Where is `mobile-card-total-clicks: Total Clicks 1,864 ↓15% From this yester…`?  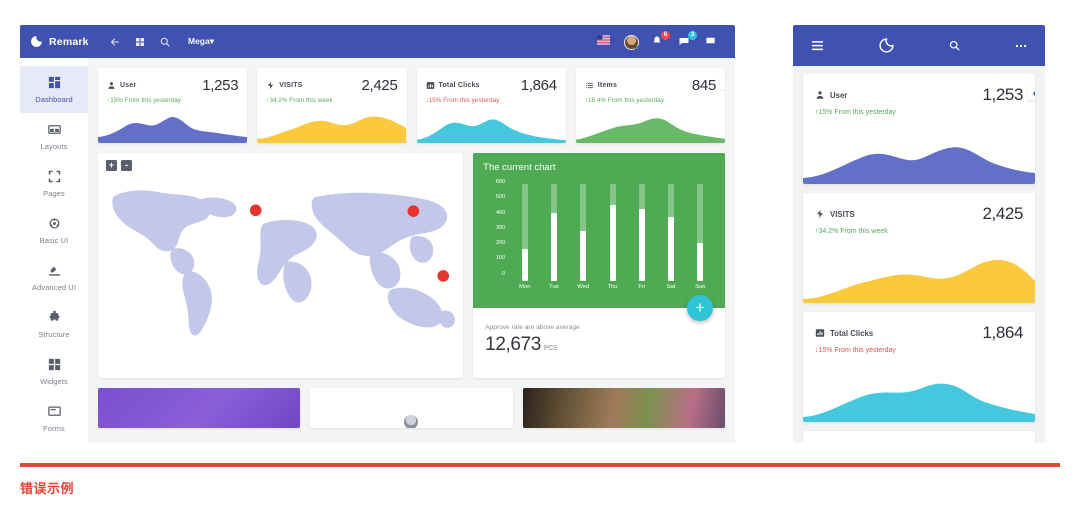 mobile-card-total-clicks: Total Clicks 1,864 ↓15% From this yester… is located at coordinates (919, 367).